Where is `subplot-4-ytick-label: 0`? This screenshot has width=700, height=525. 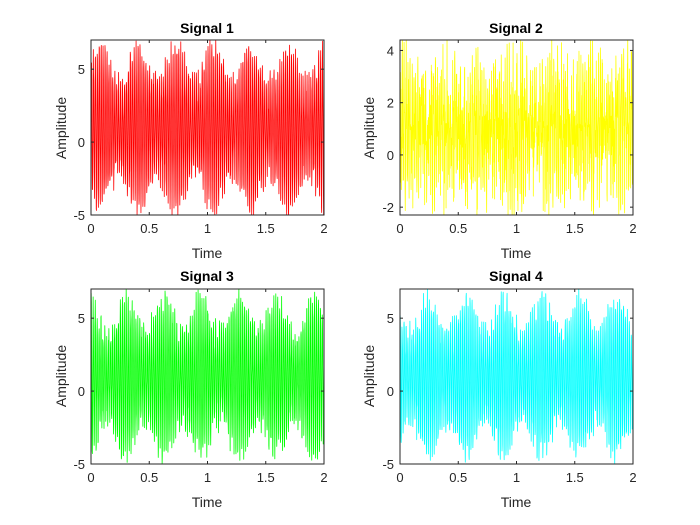
subplot-4-ytick-label: 0 is located at coordinates (390, 391).